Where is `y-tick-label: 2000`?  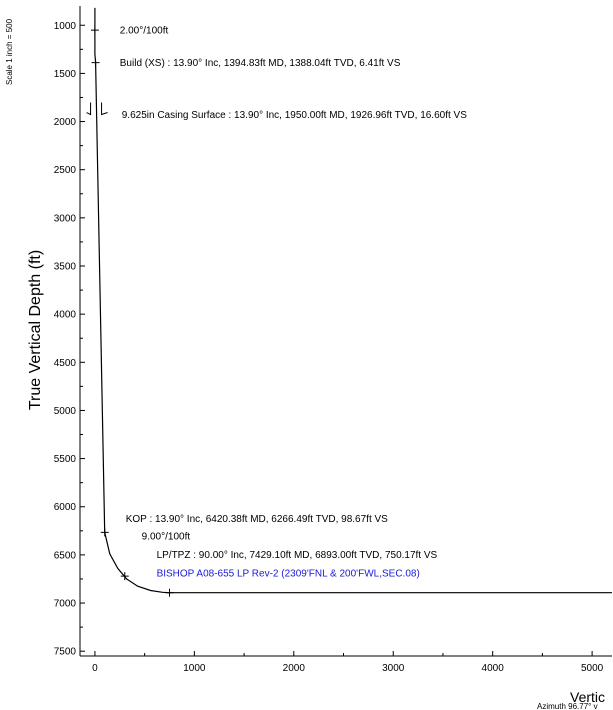
y-tick-label: 2000 is located at coordinates (65, 122).